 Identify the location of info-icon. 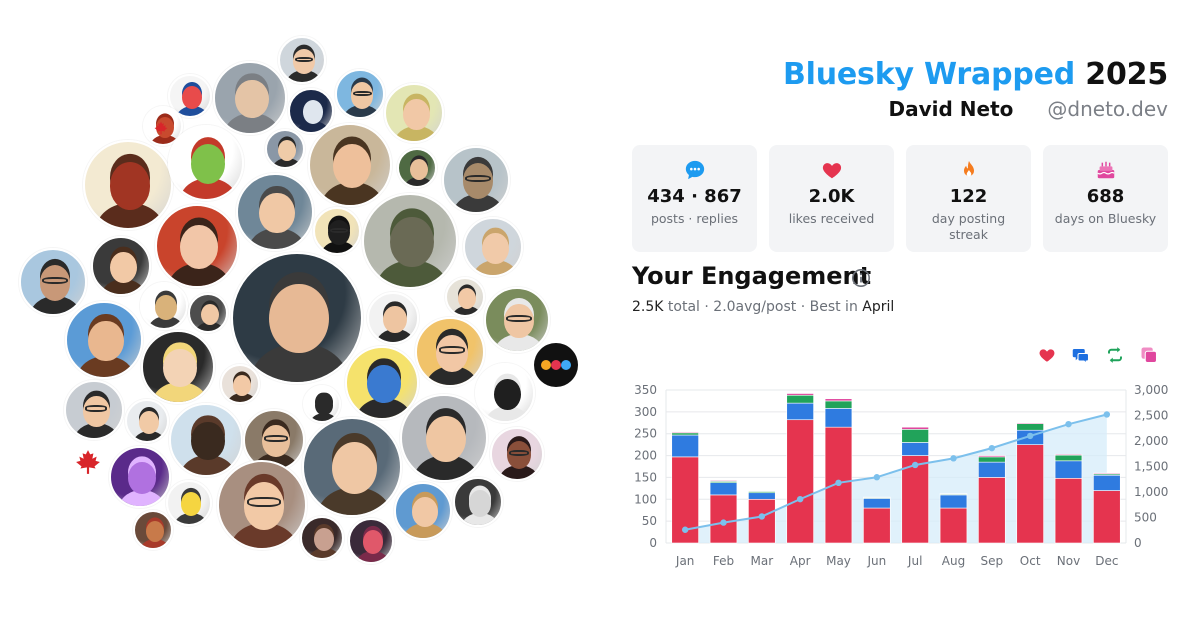
(861, 278).